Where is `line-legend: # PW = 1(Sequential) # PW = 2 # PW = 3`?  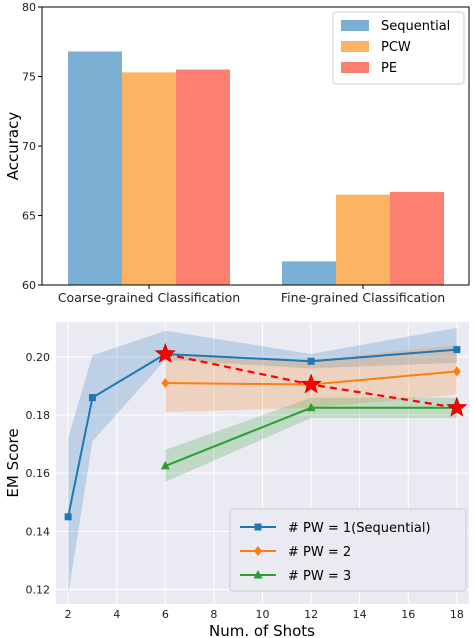
line-legend: # PW = 1(Sequential) # PW = 2 # PW = 3 is located at coordinates (348, 550).